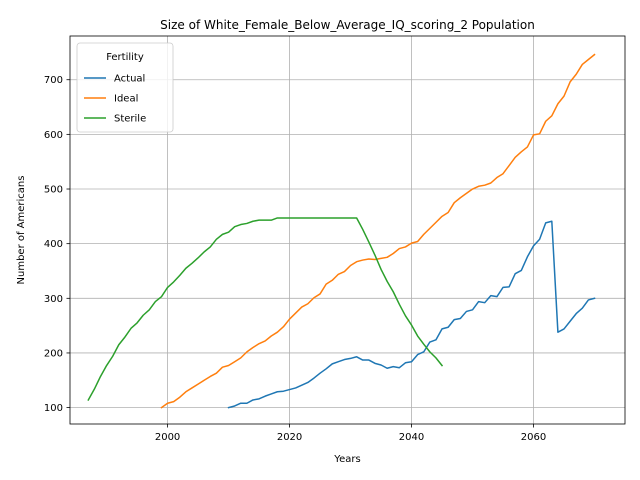  What do you see at coordinates (126, 99) in the screenshot?
I see `legend-label-ideal: Ideal` at bounding box center [126, 99].